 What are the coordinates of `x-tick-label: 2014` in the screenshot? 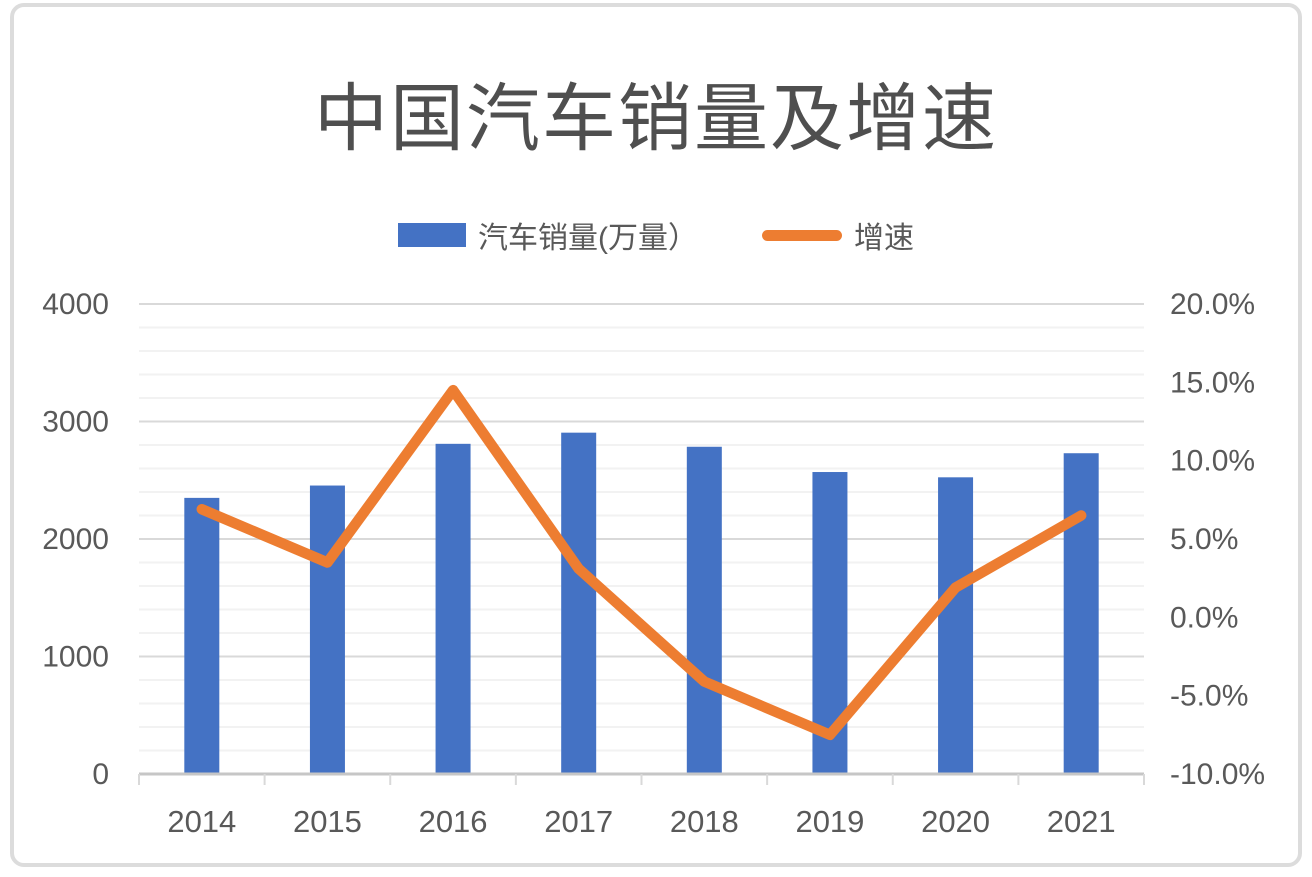 It's located at (201, 821).